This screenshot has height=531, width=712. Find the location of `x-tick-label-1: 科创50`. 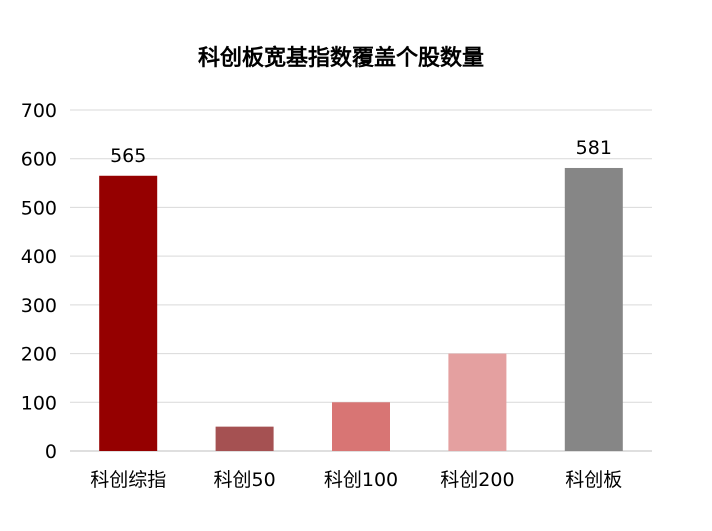

x-tick-label-1: 科创50 is located at coordinates (245, 480).